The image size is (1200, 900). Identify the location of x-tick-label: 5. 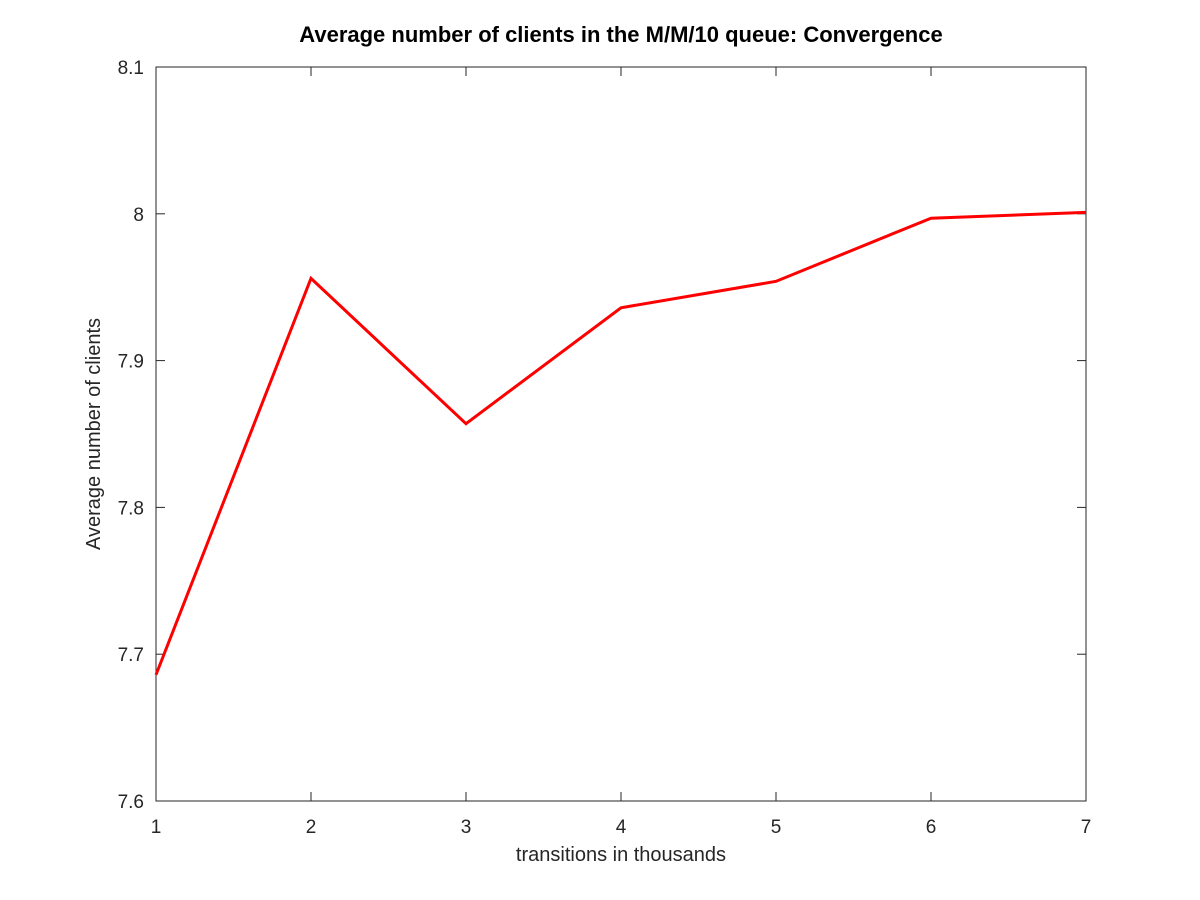
(776, 827).